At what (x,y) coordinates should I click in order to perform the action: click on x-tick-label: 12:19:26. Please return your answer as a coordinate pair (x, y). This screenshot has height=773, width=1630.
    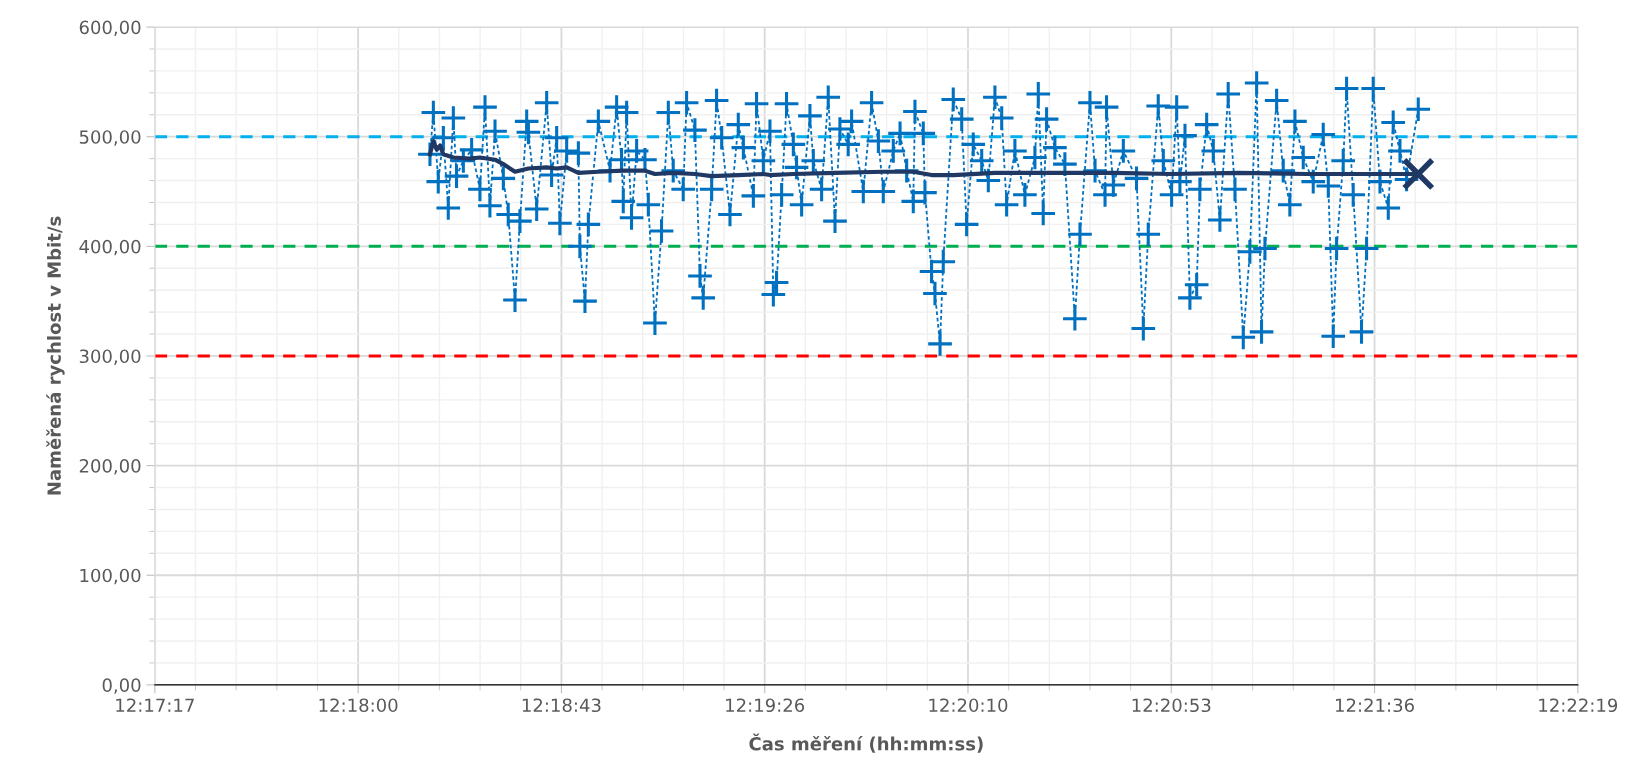
    Looking at the image, I should click on (765, 705).